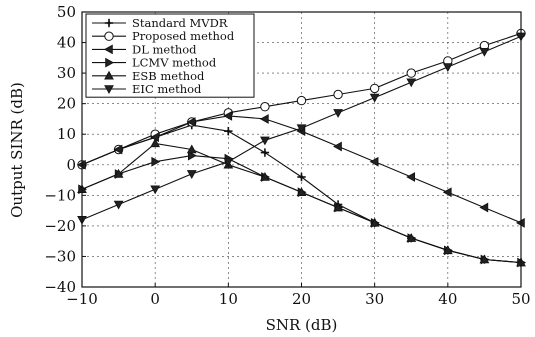 This screenshot has height=337, width=535. What do you see at coordinates (60, 256) in the screenshot?
I see `y-tick-label: −30` at bounding box center [60, 256].